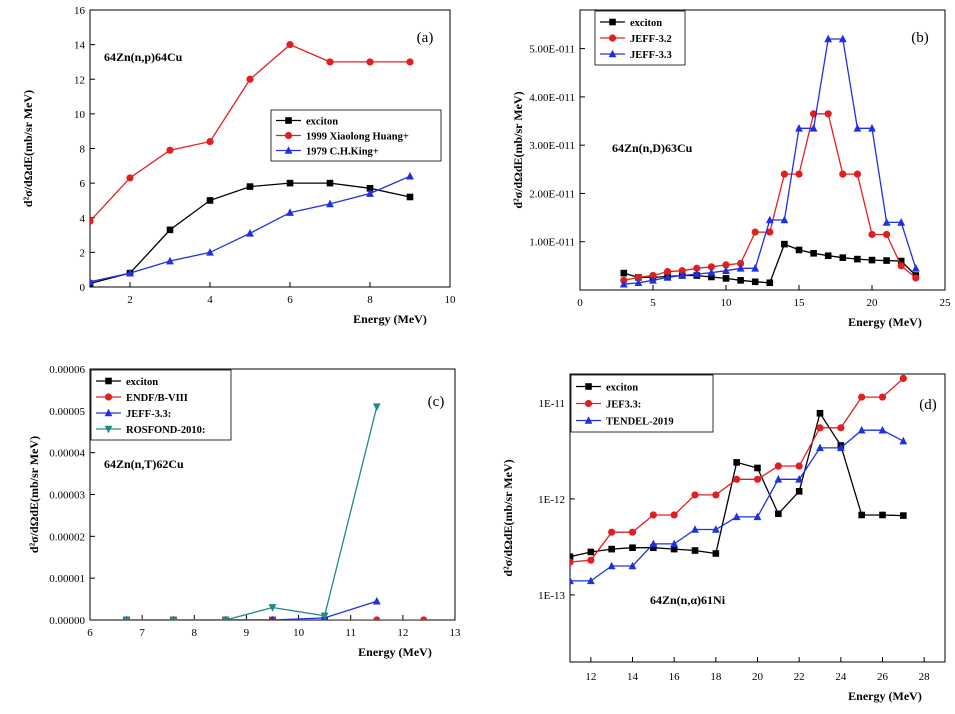  I want to click on x-tick-label: 11, so click(350, 633).